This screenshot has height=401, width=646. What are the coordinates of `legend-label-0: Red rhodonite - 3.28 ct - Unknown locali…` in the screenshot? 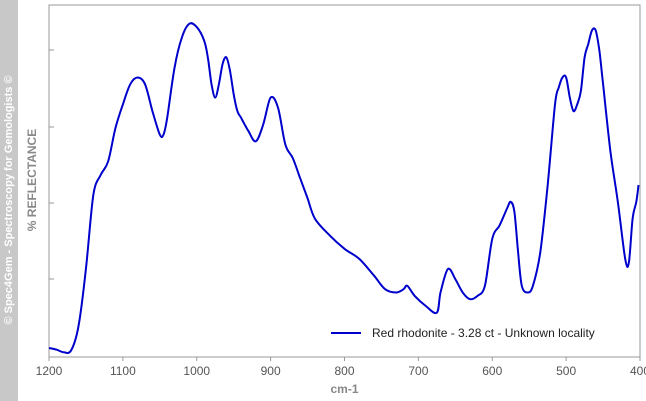 It's located at (483, 333).